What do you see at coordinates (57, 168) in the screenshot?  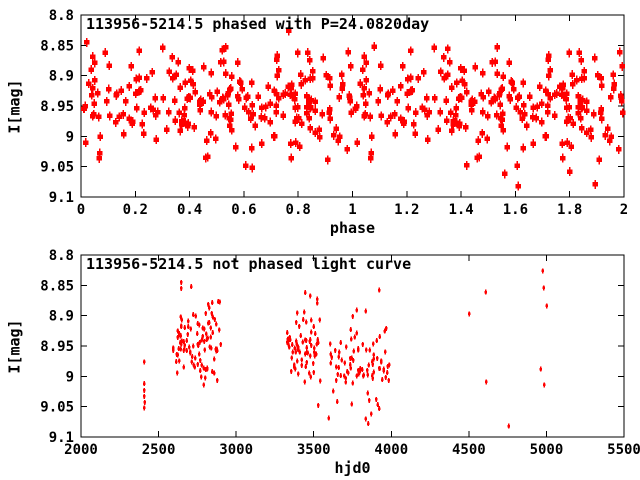 I see `y-tick-label: 9.05` at bounding box center [57, 168].